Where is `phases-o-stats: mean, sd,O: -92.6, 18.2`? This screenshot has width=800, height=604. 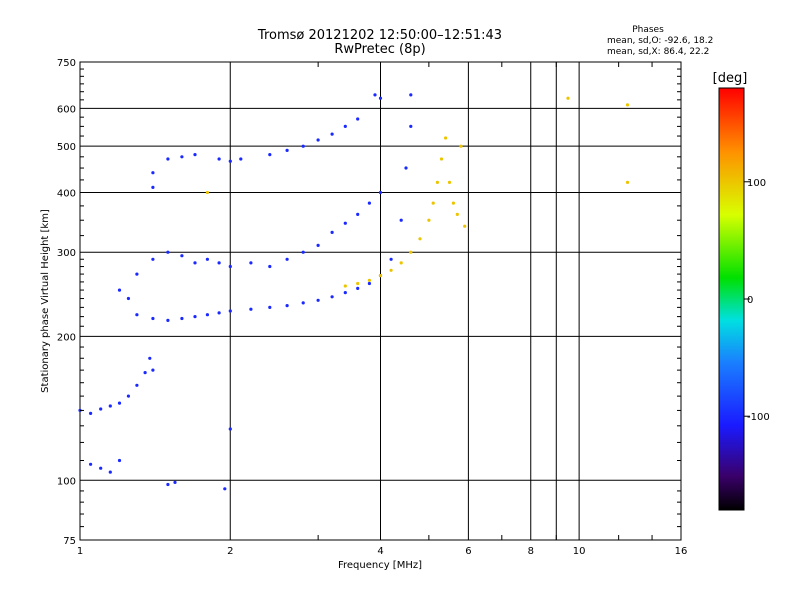 phases-o-stats: mean, sd,O: -92.6, 18.2 is located at coordinates (660, 41).